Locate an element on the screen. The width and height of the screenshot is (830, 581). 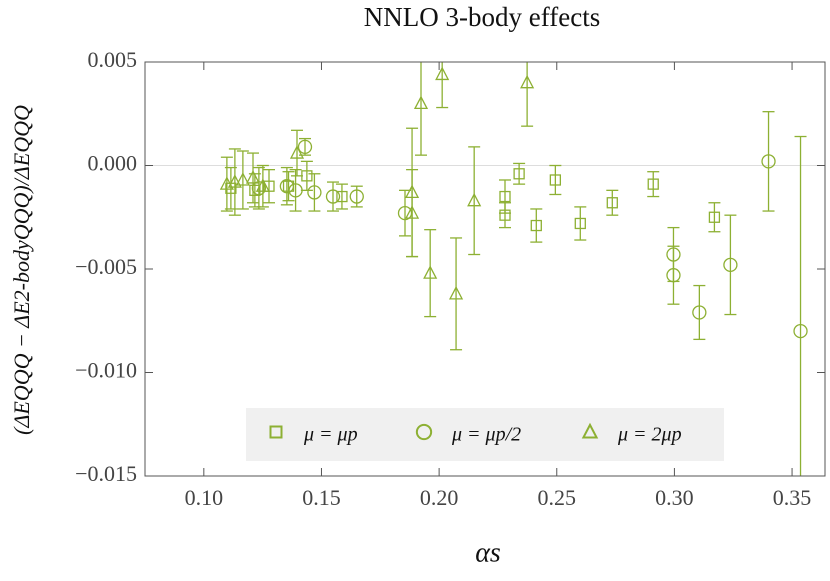
y-tick-label: −0.005 is located at coordinates (106, 266).